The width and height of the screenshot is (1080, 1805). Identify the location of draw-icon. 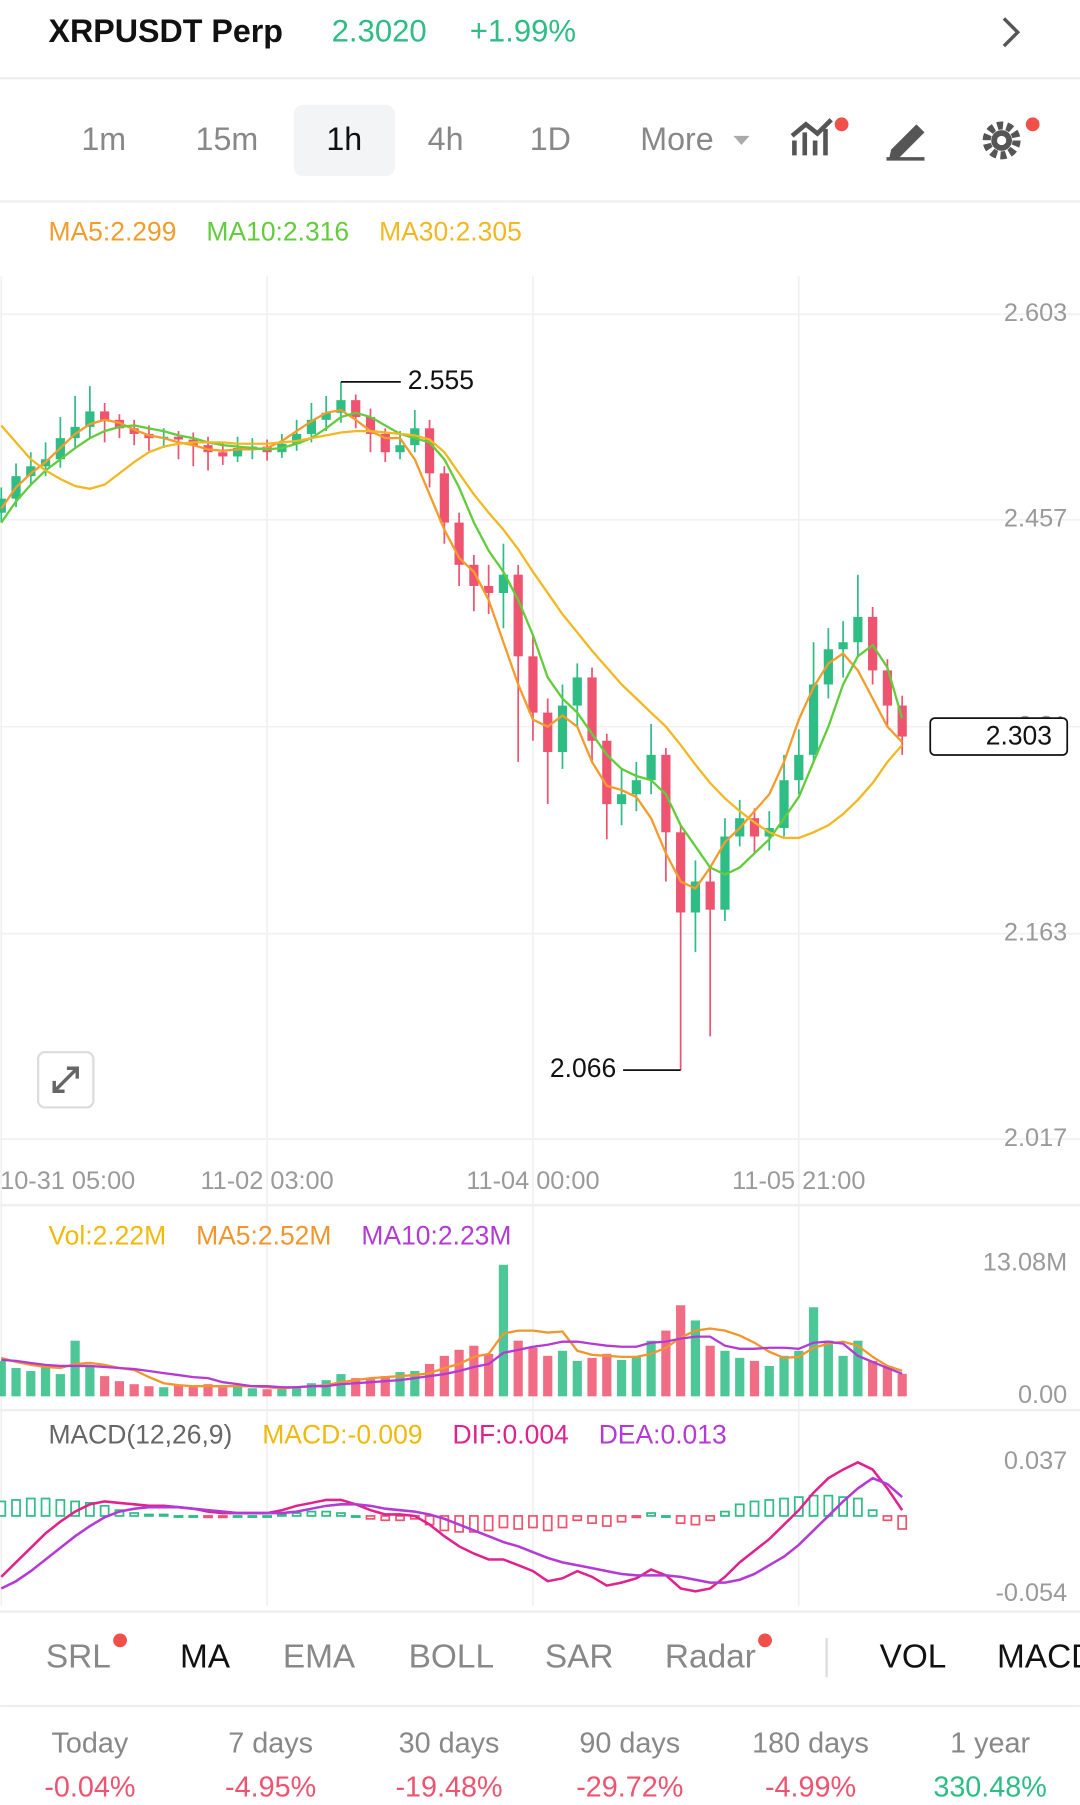
(905, 142).